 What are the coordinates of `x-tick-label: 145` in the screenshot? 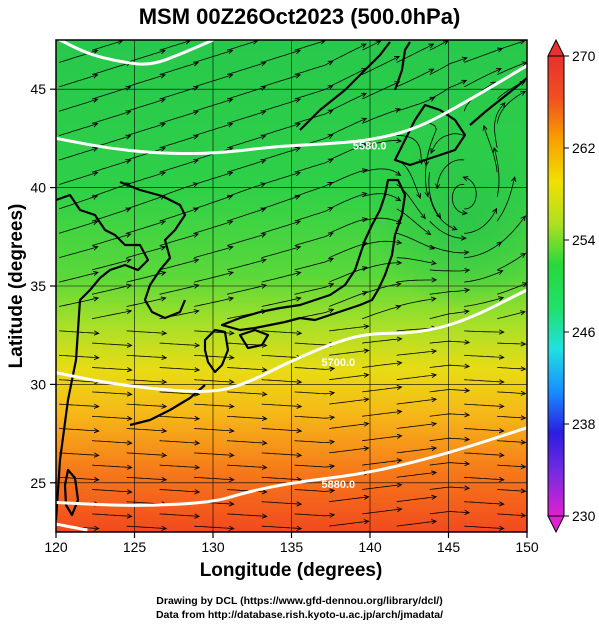 It's located at (449, 547).